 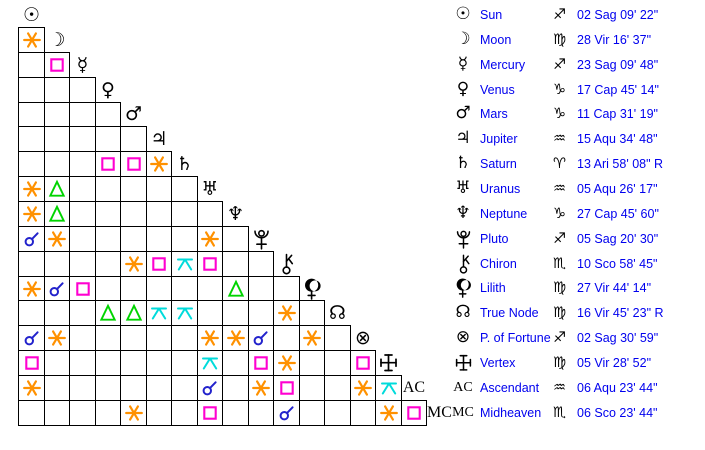 What do you see at coordinates (159, 288) in the screenshot?
I see `aspect-cell-lilith-jupiter` at bounding box center [159, 288].